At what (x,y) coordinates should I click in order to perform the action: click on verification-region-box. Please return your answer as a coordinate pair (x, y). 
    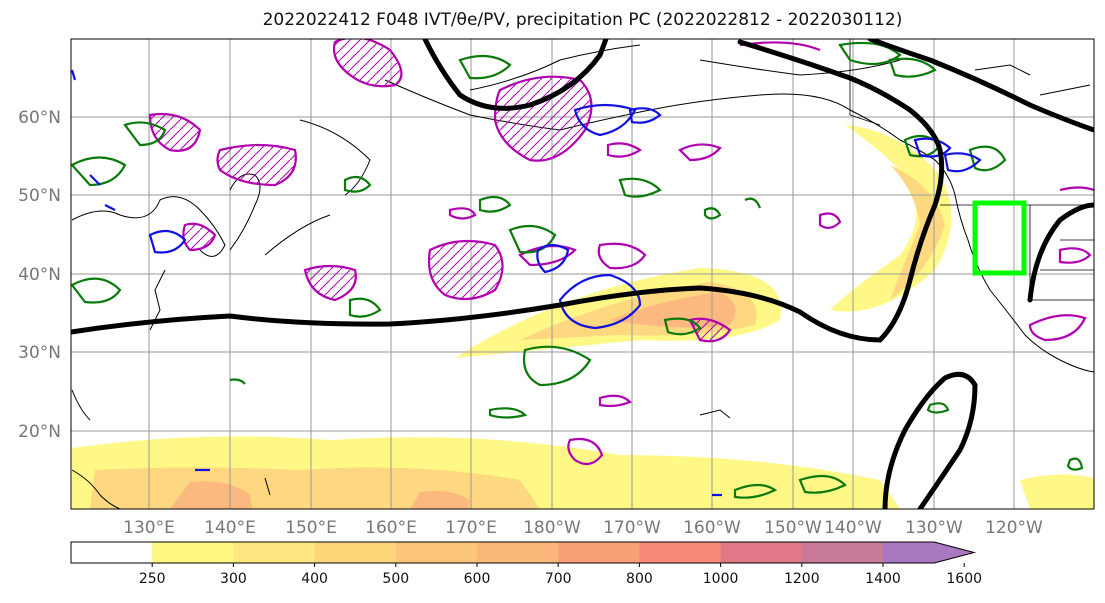
    Looking at the image, I should click on (999, 238).